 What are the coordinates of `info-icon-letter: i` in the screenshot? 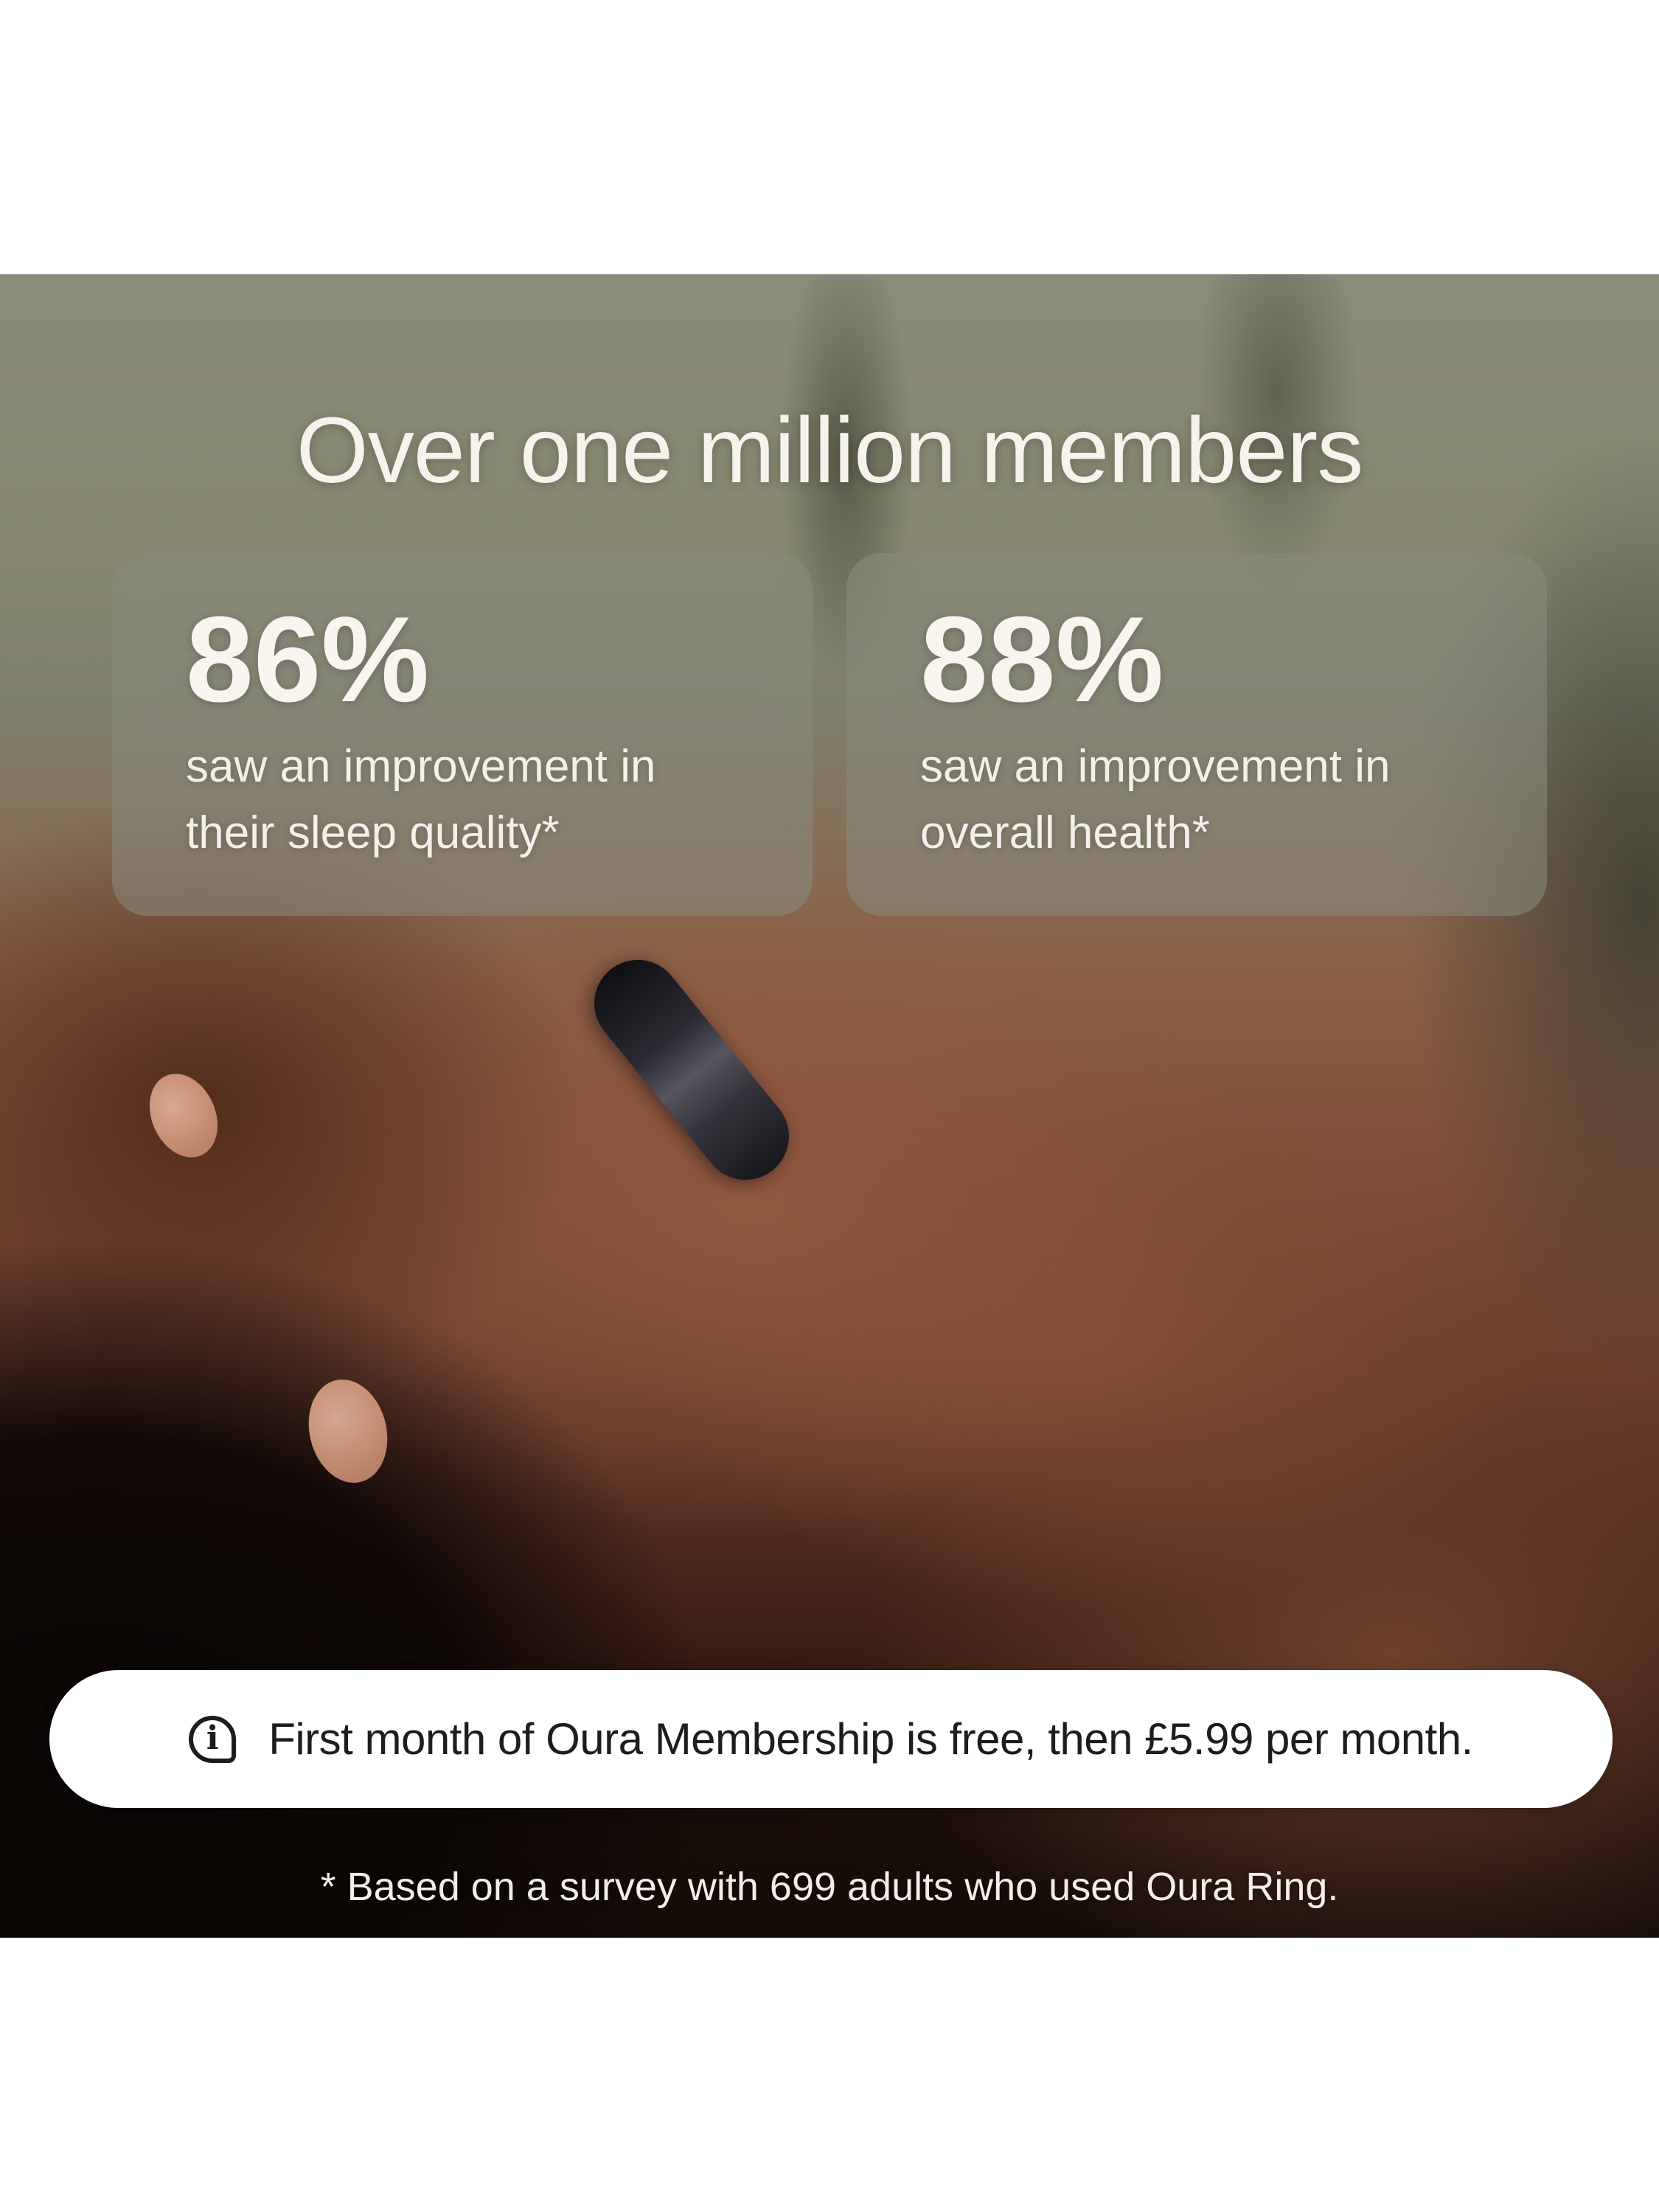 It's located at (212, 1738).